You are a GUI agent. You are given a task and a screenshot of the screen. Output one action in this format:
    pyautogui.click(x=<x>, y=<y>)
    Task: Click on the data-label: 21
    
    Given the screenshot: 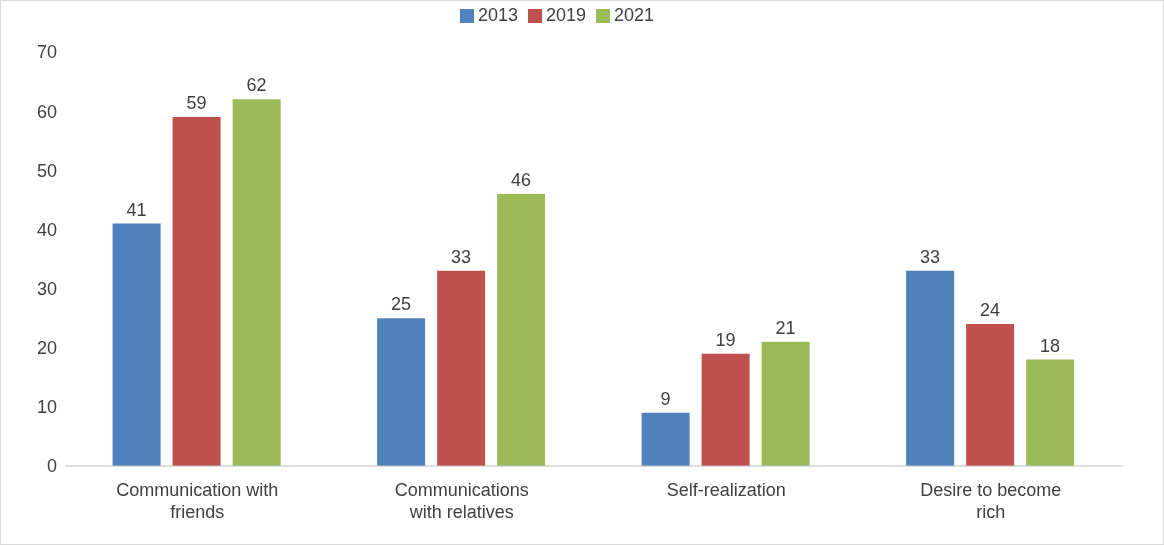 What is the action you would take?
    pyautogui.click(x=785, y=327)
    